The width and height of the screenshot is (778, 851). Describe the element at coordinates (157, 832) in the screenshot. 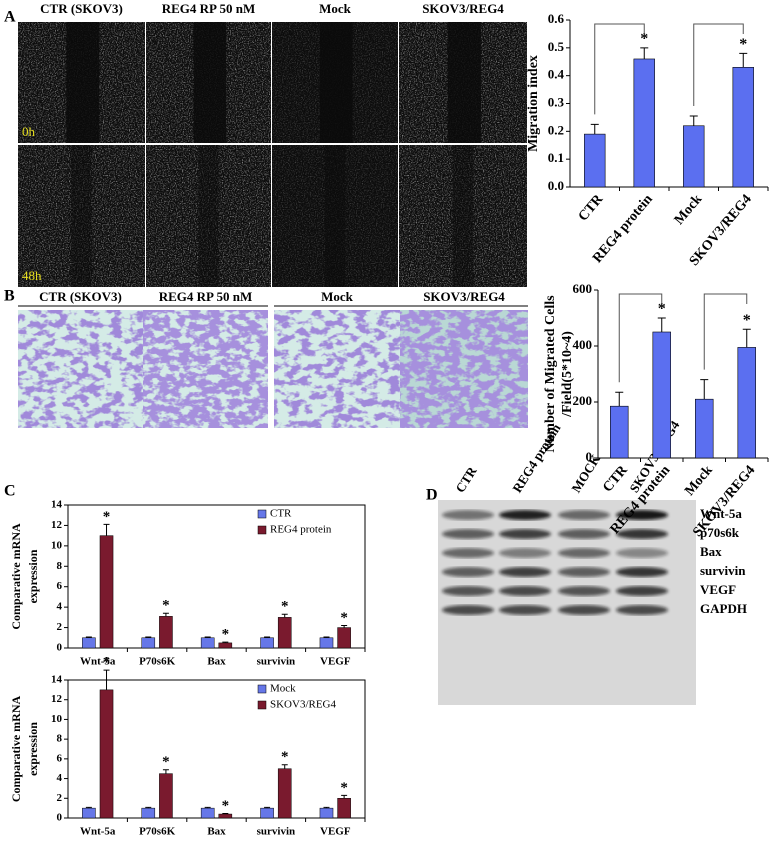

I see `x-tick-label: P70s6K` at that location.